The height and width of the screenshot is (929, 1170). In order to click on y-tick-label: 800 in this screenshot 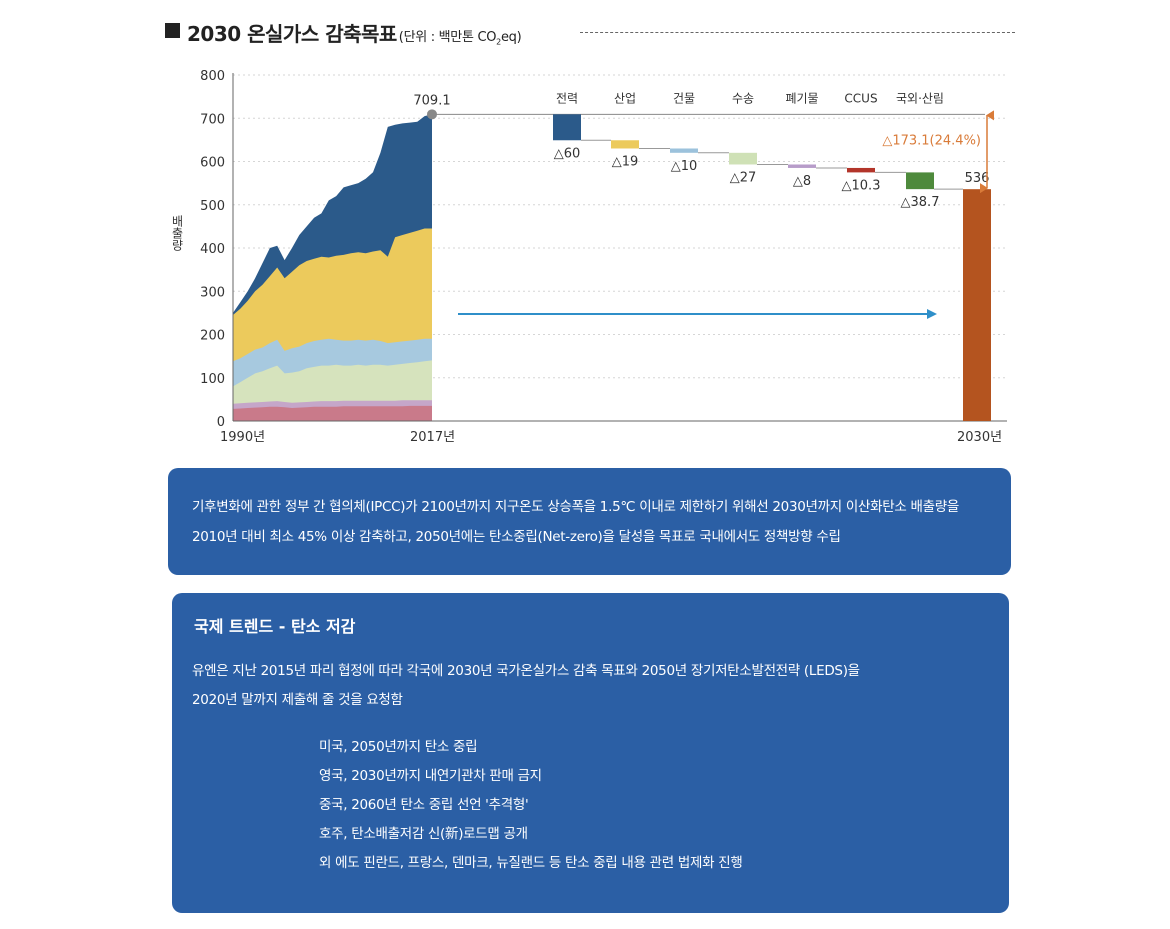, I will do `click(212, 76)`.